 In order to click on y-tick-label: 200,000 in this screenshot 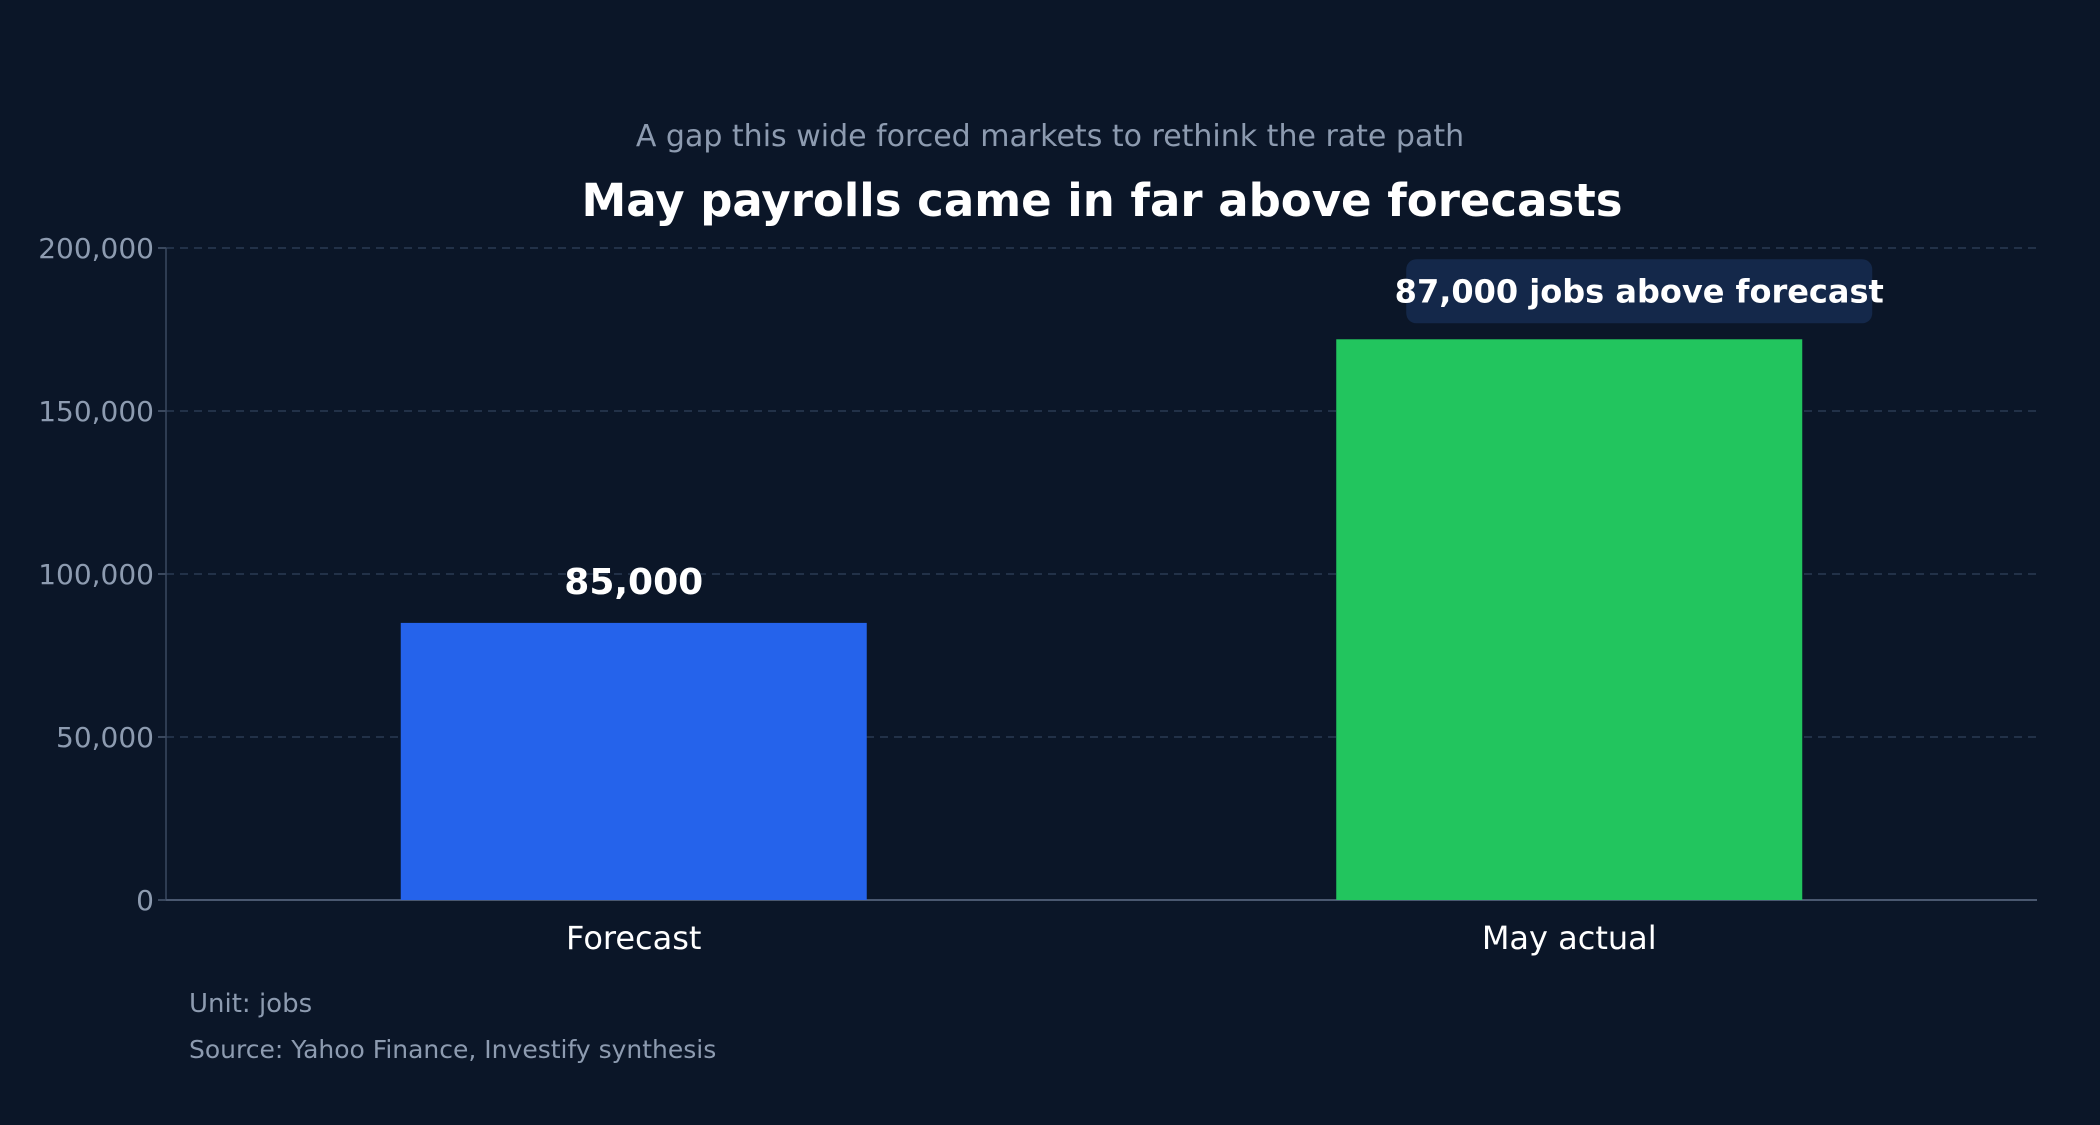, I will do `click(96, 248)`.